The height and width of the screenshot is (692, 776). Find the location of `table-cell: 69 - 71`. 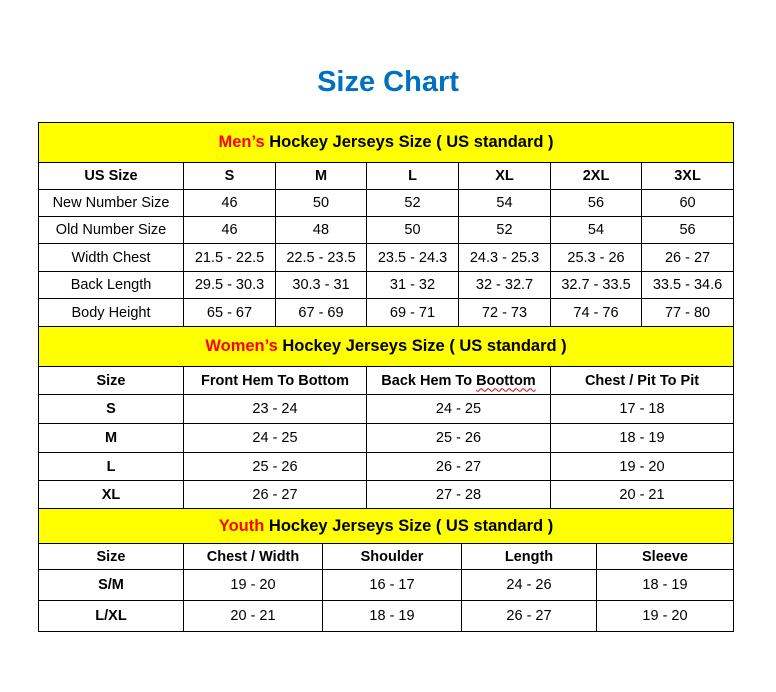

table-cell: 69 - 71 is located at coordinates (412, 312).